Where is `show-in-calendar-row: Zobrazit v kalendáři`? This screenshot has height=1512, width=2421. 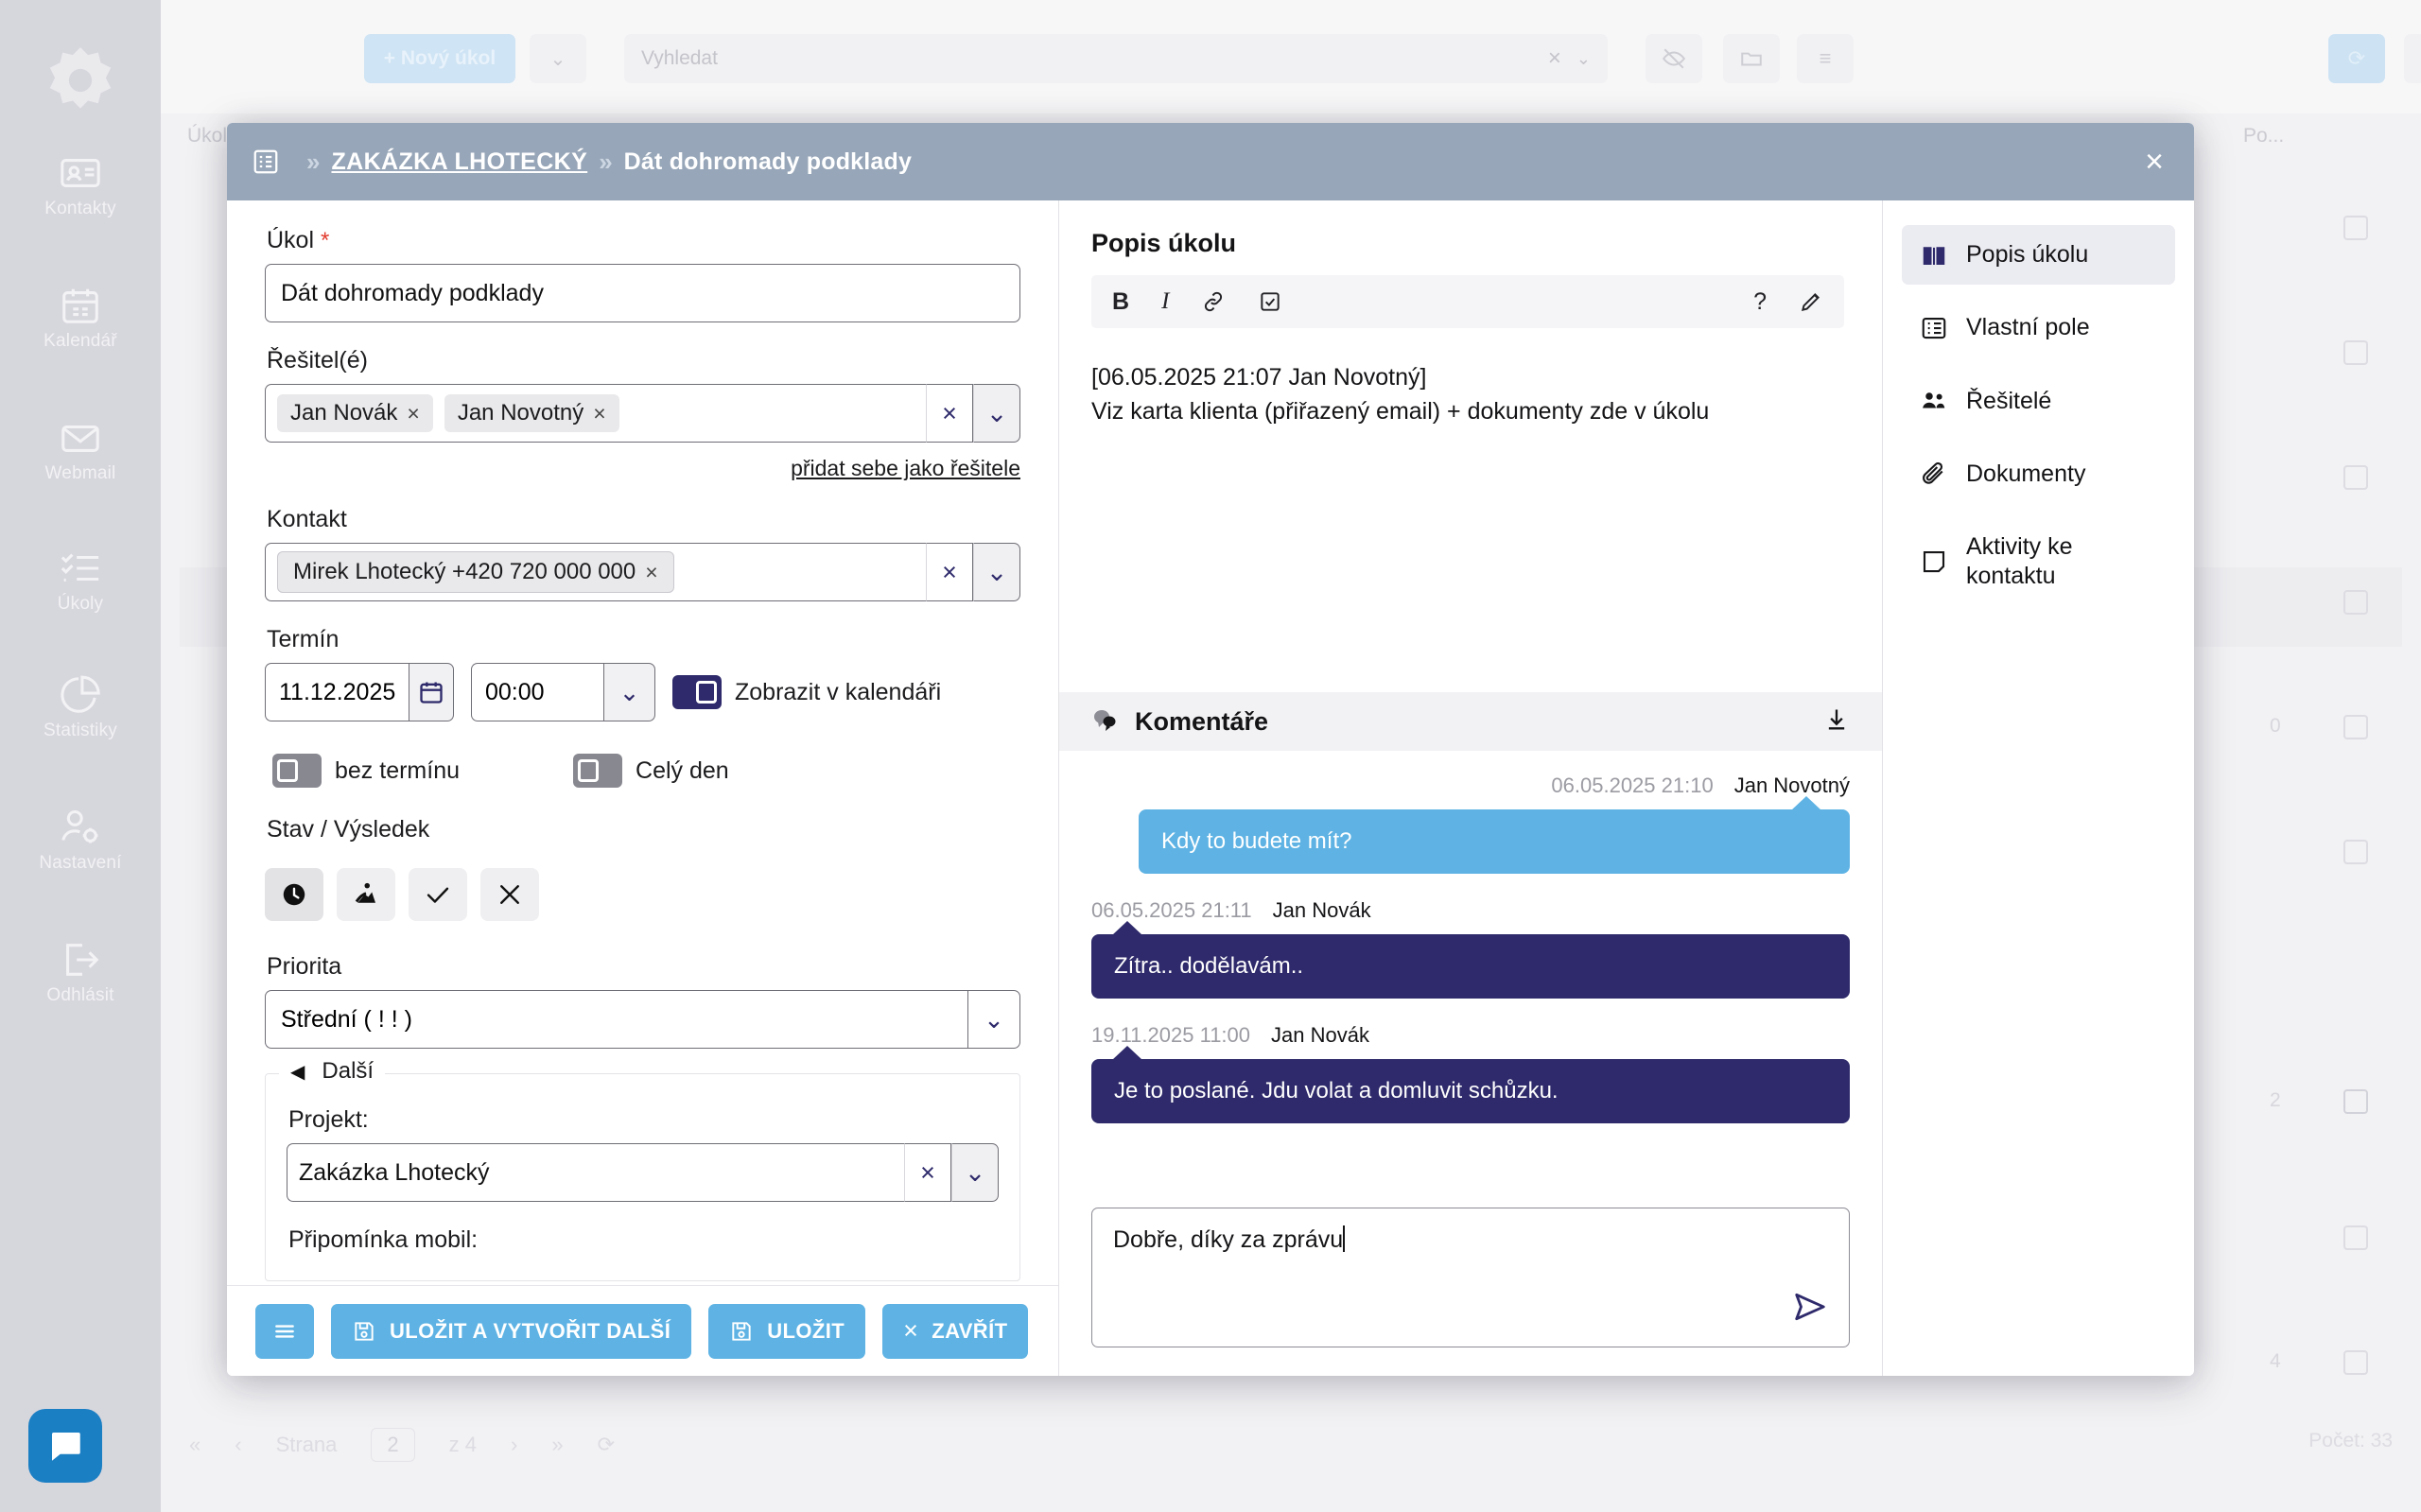
show-in-calendar-row: Zobrazit v kalendáři is located at coordinates (806, 692).